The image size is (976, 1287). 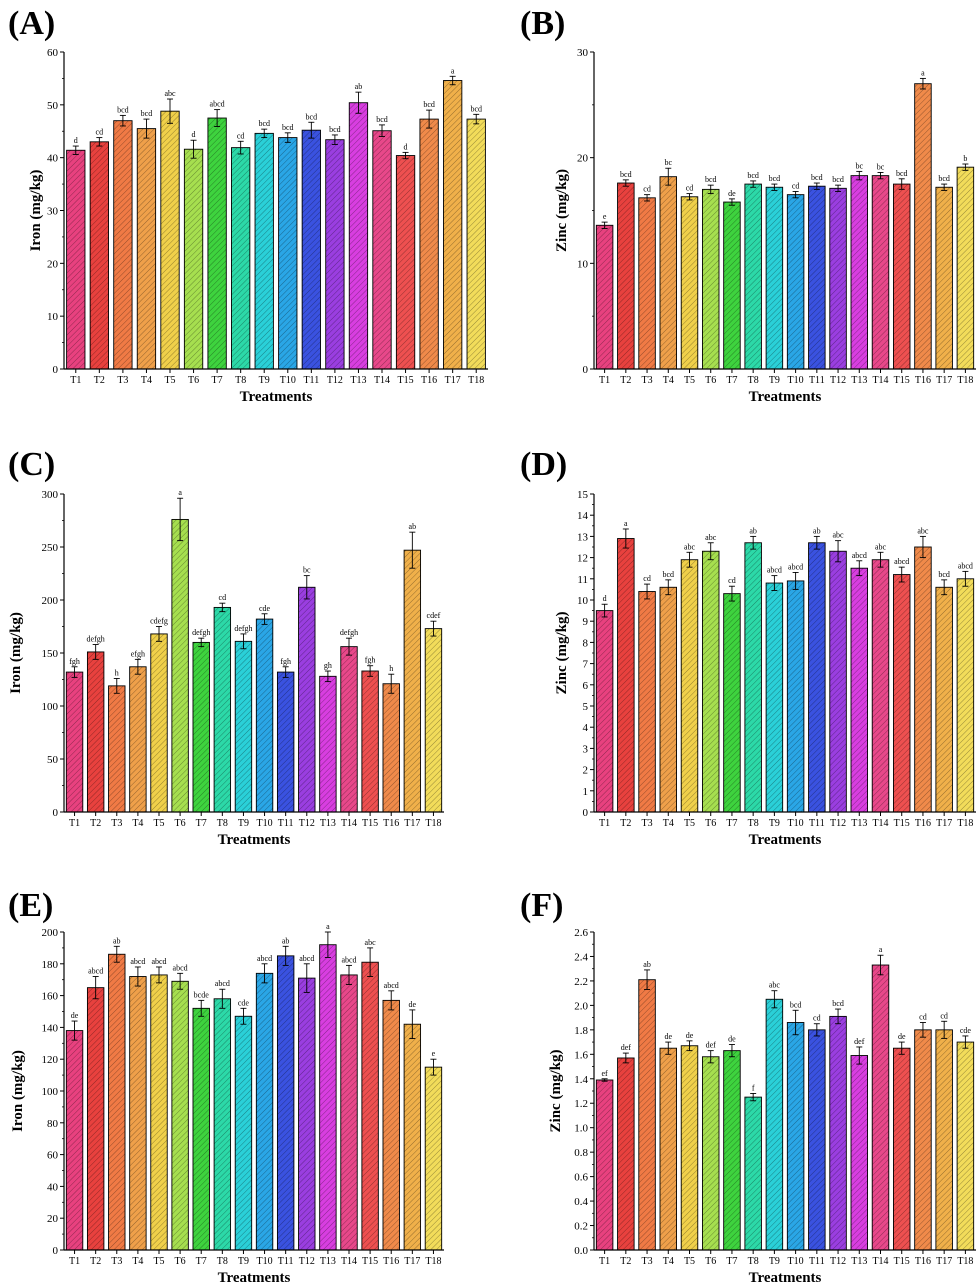 What do you see at coordinates (581, 933) in the screenshot?
I see `y-tick-label: 2.6` at bounding box center [581, 933].